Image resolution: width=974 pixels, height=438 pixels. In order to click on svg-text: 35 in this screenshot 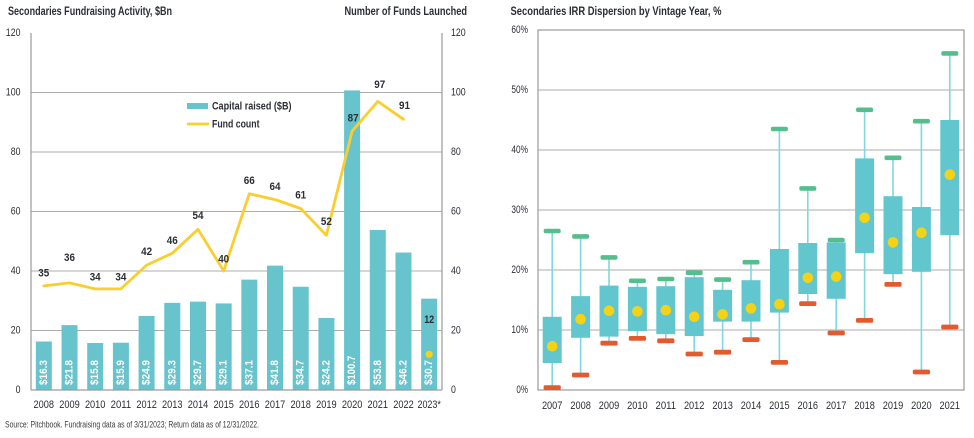, I will do `click(43, 274)`.